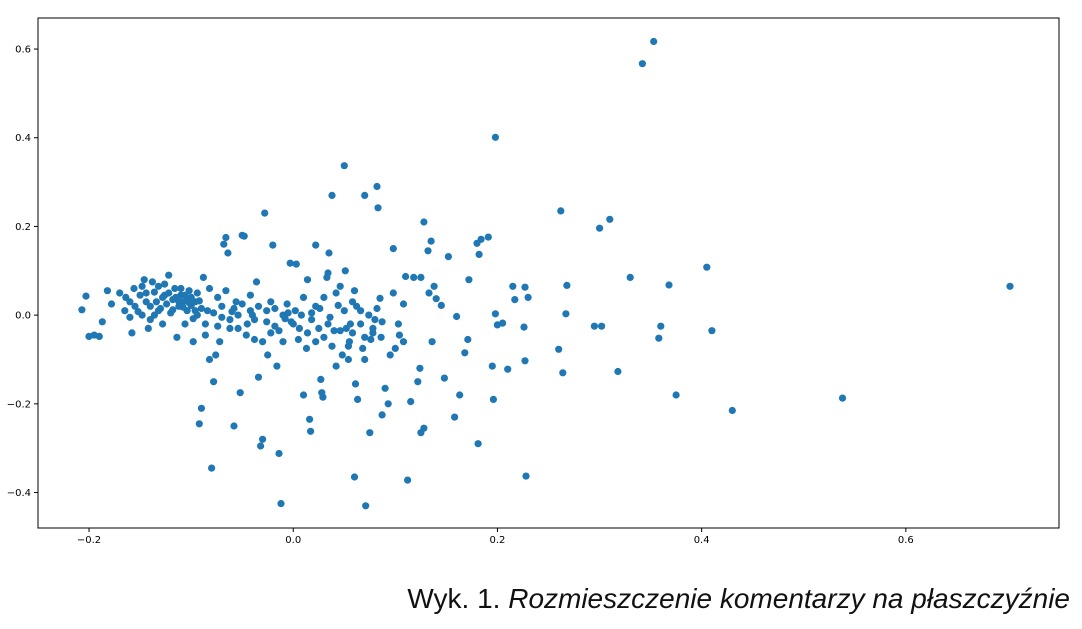 The image size is (1082, 629). I want to click on y-tick-label: −0.4, so click(19, 493).